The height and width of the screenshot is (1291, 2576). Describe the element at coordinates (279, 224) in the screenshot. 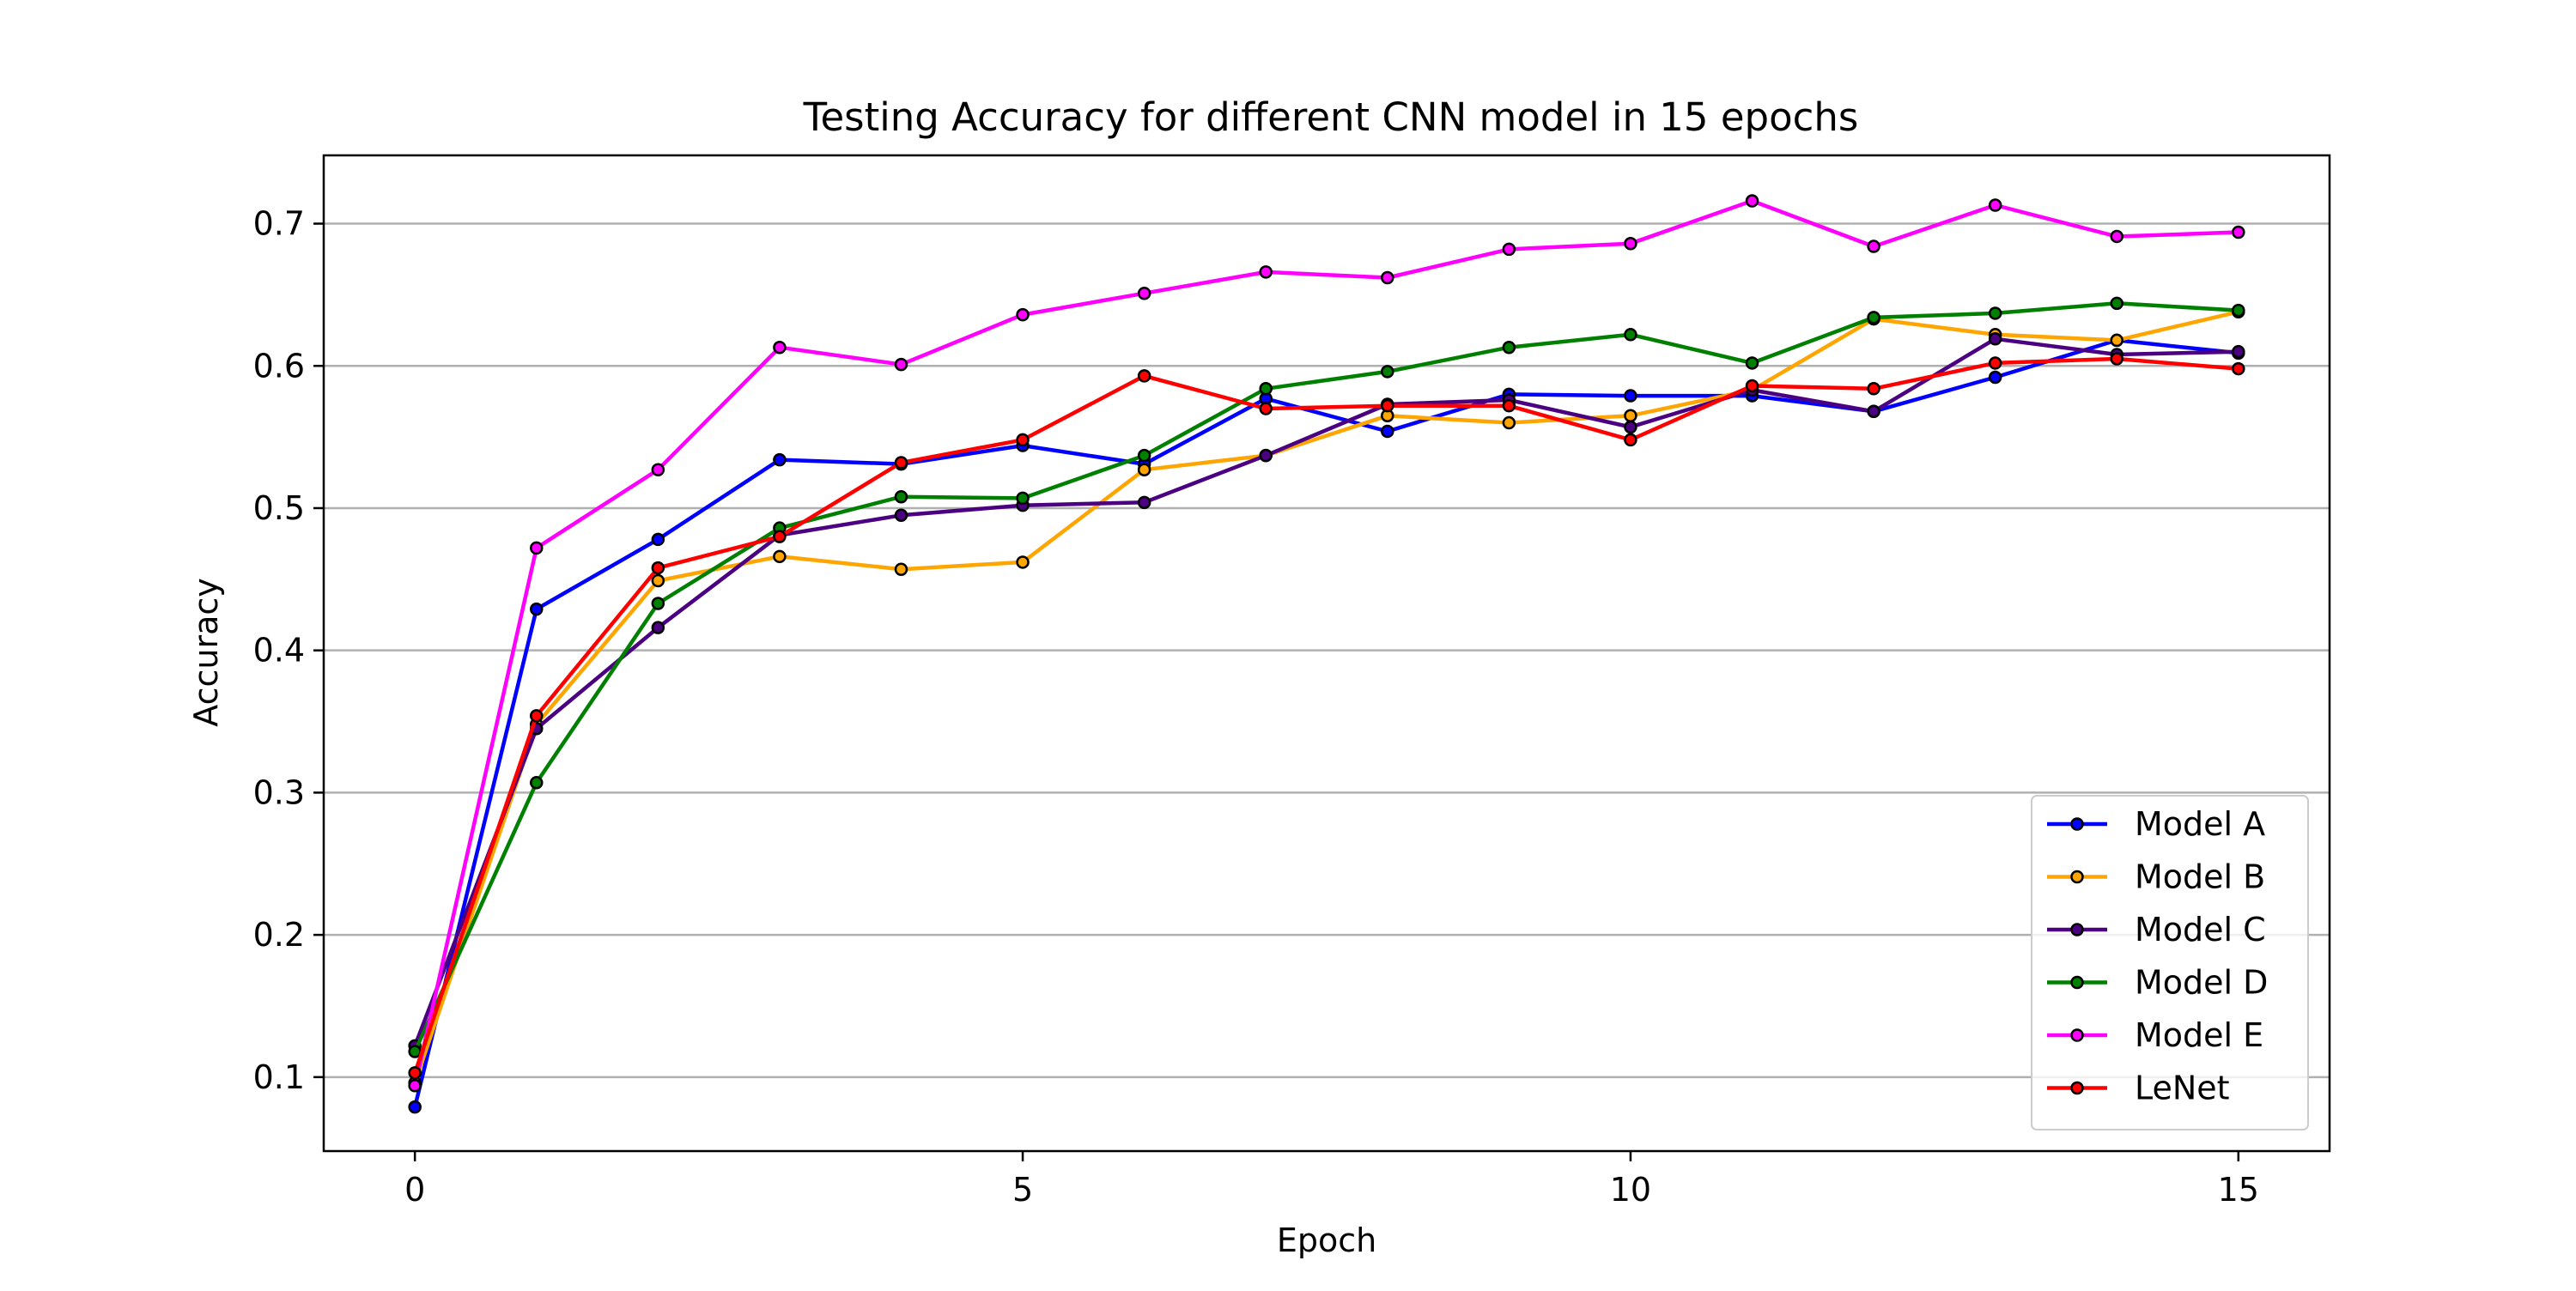

I see `y-tick-label: 0.7` at that location.